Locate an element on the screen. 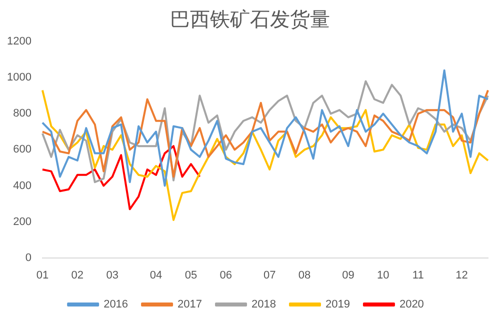 The width and height of the screenshot is (500, 320). x-tick-label: 10 is located at coordinates (383, 275).